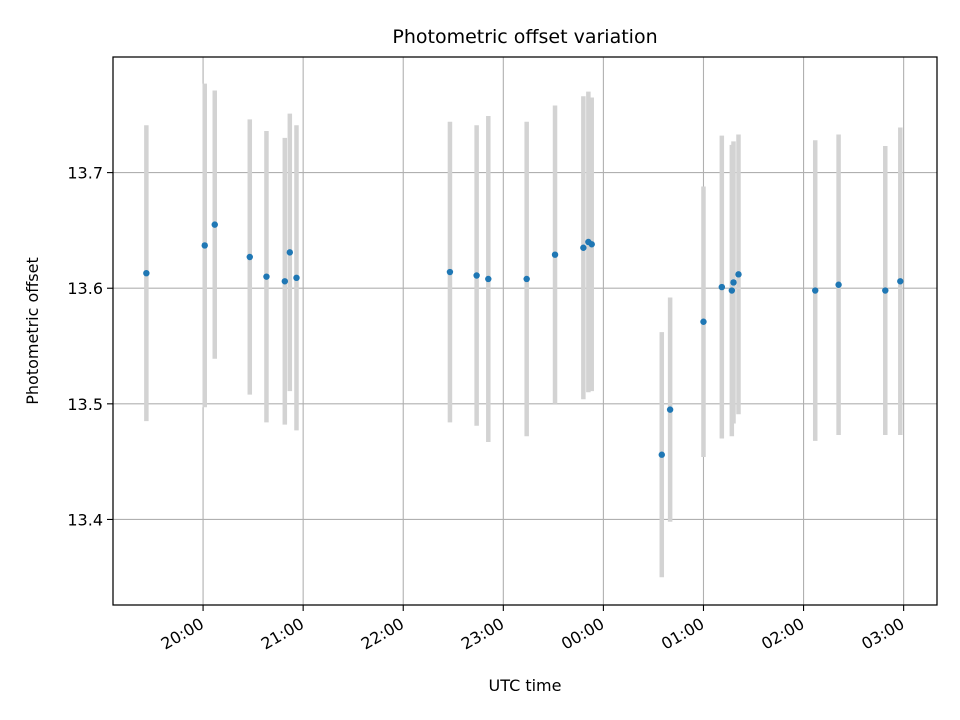 This screenshot has width=960, height=720. I want to click on x-tick-label: 21:00, so click(282, 634).